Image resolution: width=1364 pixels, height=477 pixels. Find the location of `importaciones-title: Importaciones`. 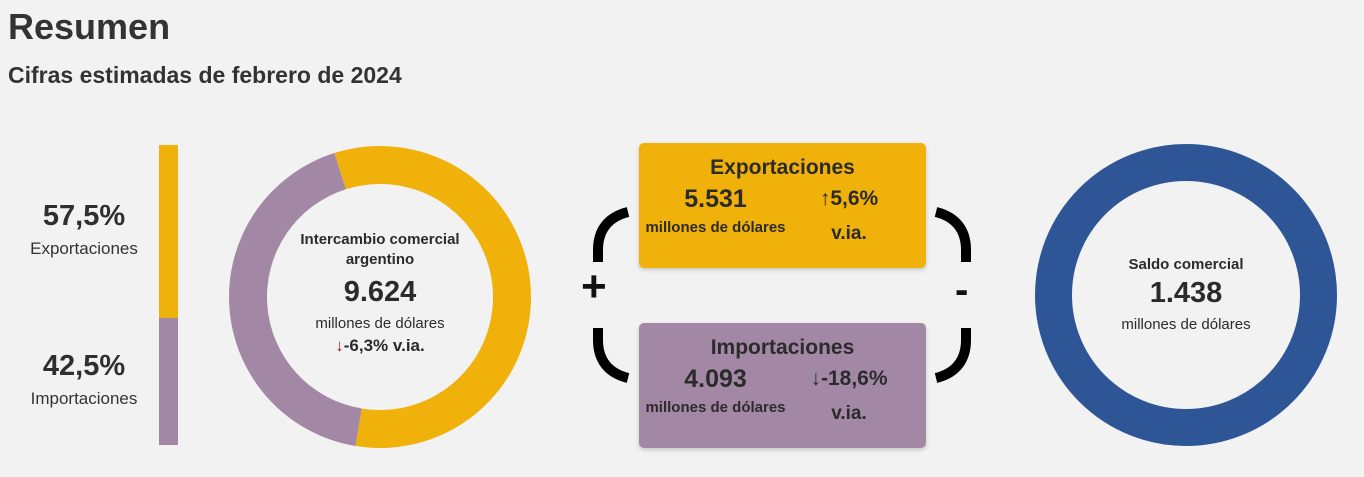

importaciones-title: Importaciones is located at coordinates (782, 347).